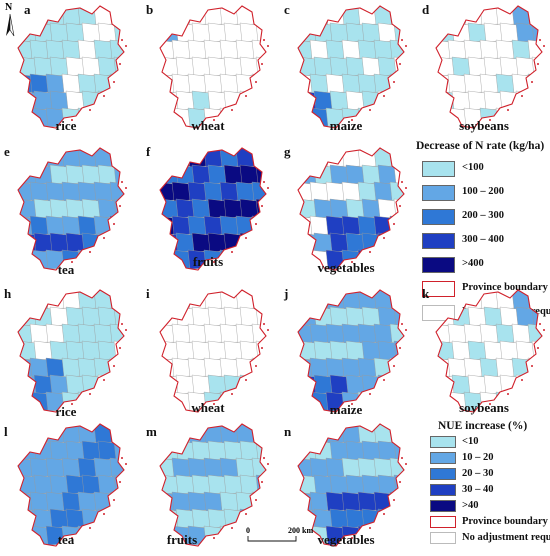  I want to click on crop-label-m: fruits, so click(182, 539).